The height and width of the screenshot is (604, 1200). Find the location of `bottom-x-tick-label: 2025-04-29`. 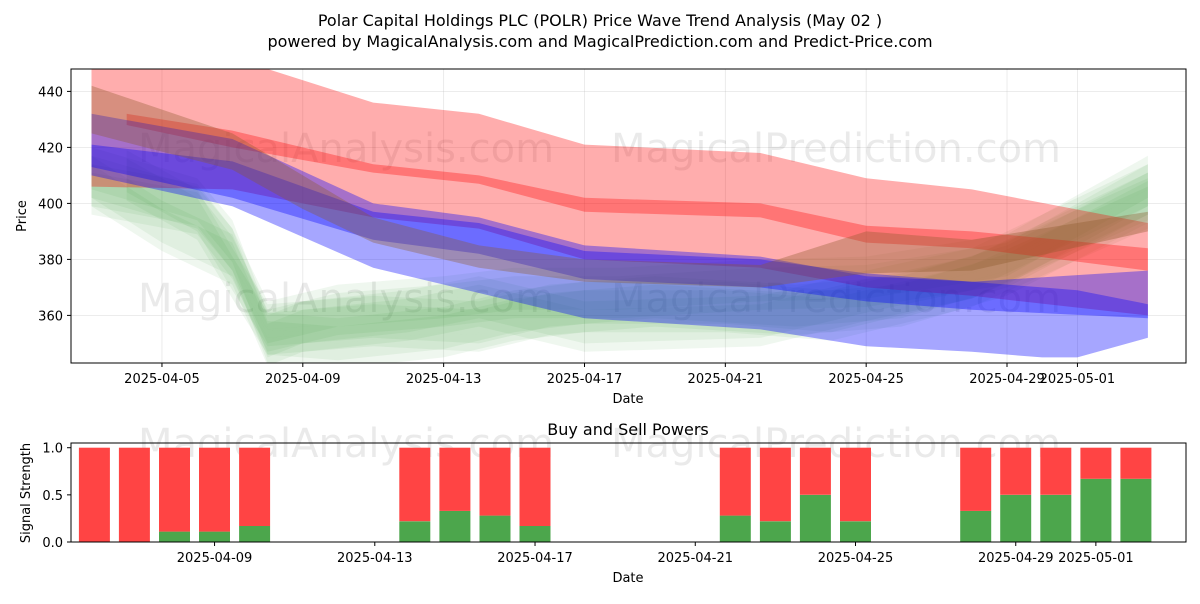

bottom-x-tick-label: 2025-04-29 is located at coordinates (1016, 558).